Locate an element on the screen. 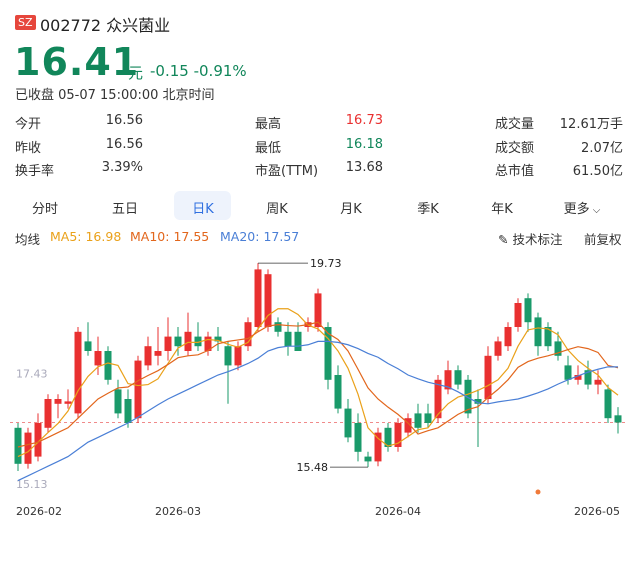 This screenshot has height=580, width=638. ma-label: 均线 is located at coordinates (28, 239).